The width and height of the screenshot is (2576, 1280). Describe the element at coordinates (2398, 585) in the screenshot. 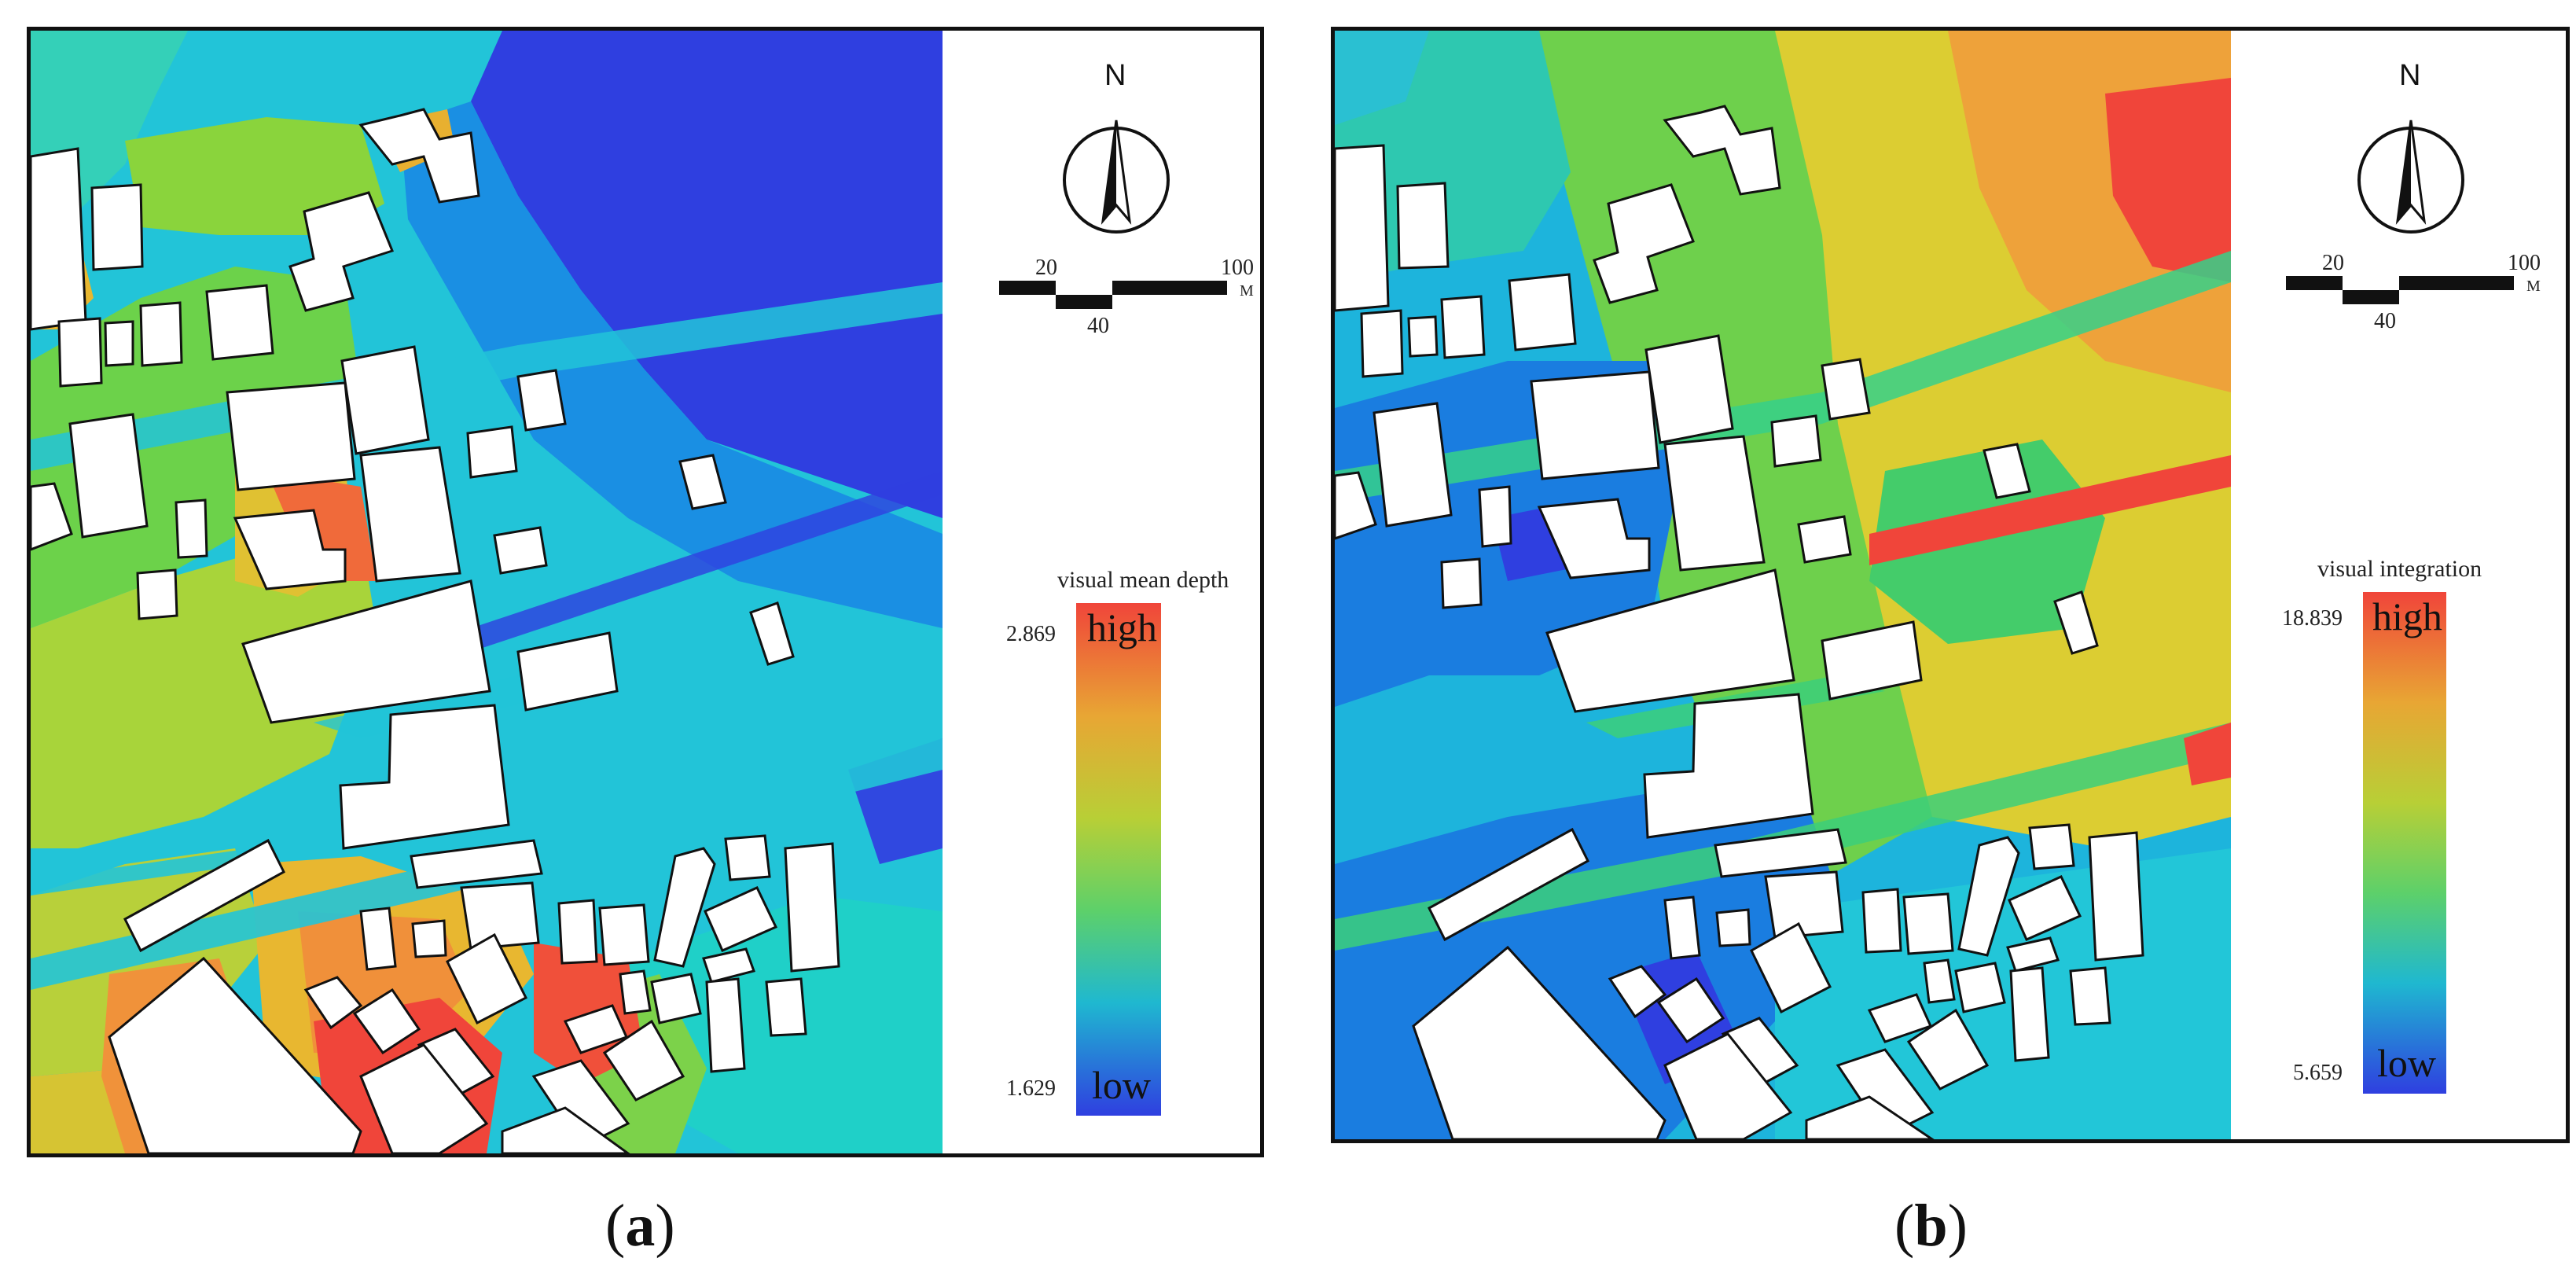

I see `legend-sidebar: N 20 40 100 M visual integration` at that location.